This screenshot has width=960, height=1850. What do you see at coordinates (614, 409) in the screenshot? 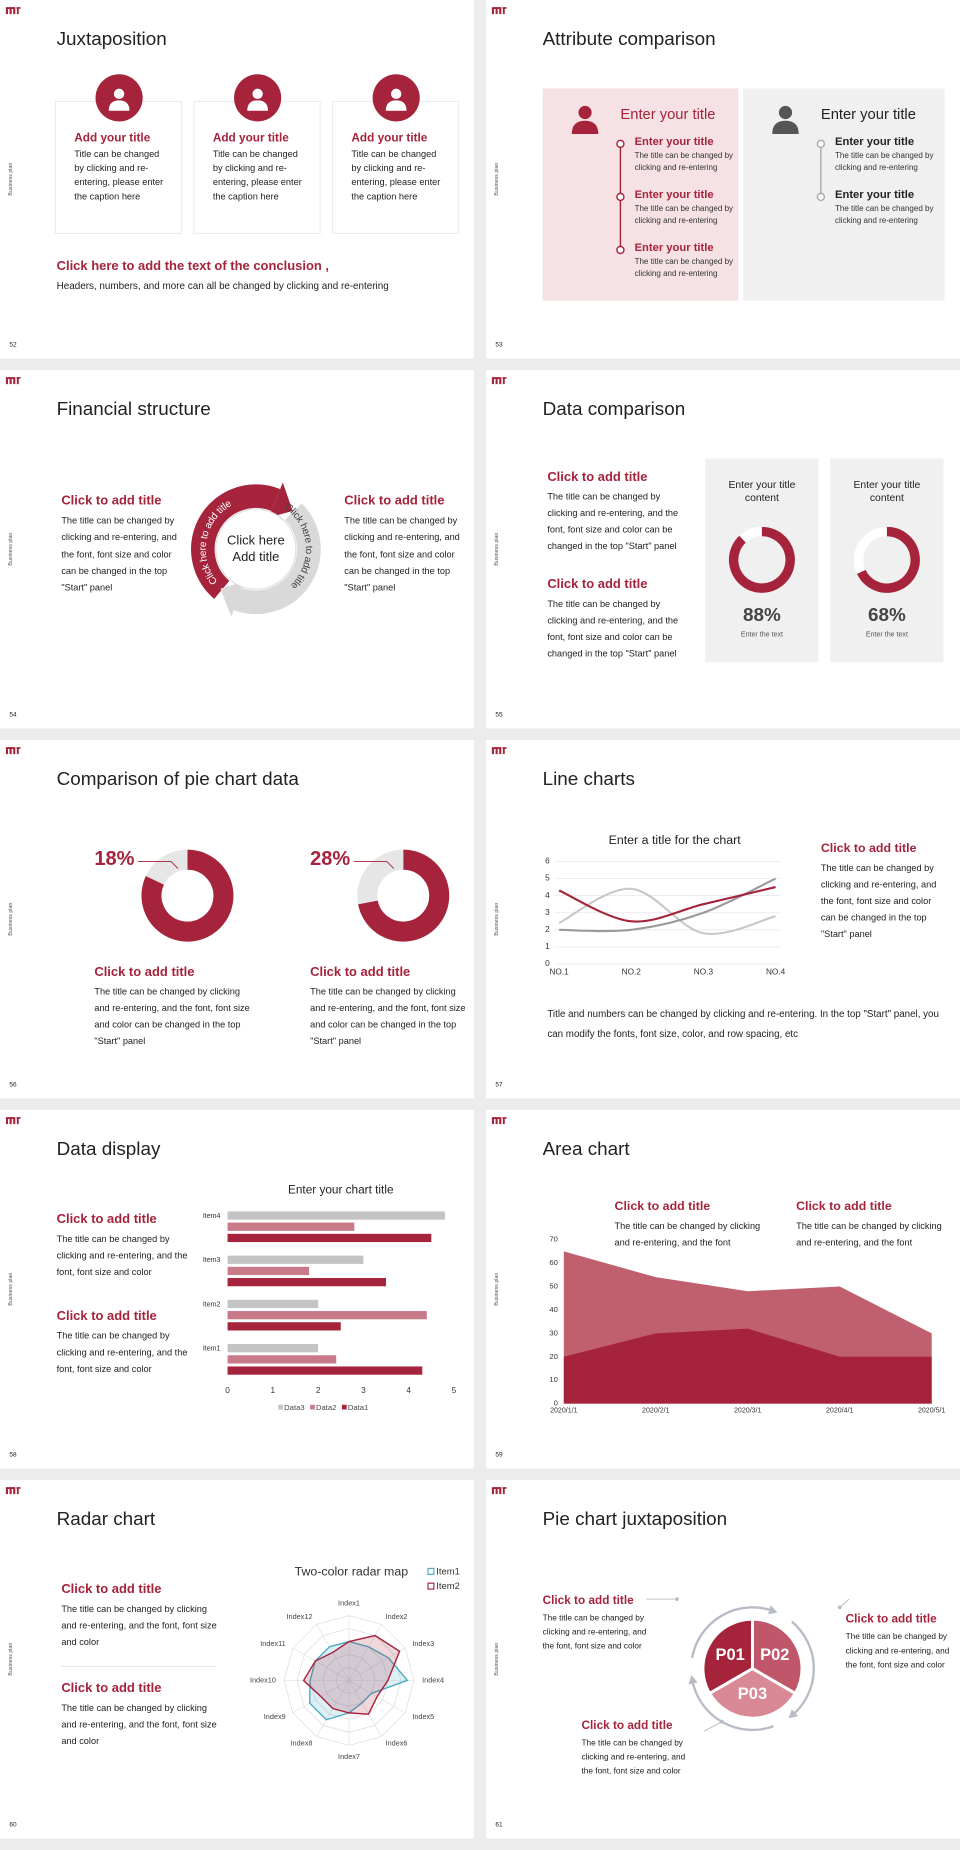
I see `slide-title: Data comparison` at bounding box center [614, 409].